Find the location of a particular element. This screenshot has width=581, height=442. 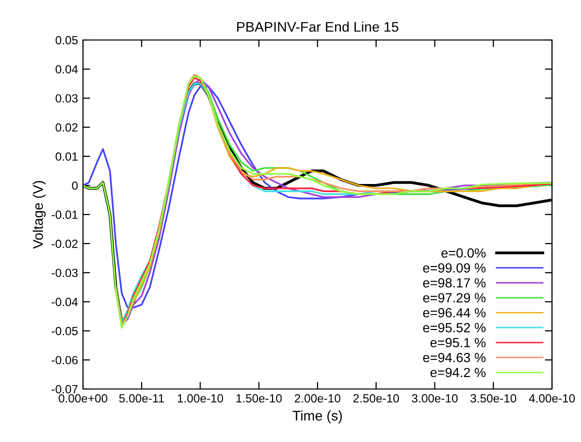

legend-label: e=96.44 % is located at coordinates (454, 313).